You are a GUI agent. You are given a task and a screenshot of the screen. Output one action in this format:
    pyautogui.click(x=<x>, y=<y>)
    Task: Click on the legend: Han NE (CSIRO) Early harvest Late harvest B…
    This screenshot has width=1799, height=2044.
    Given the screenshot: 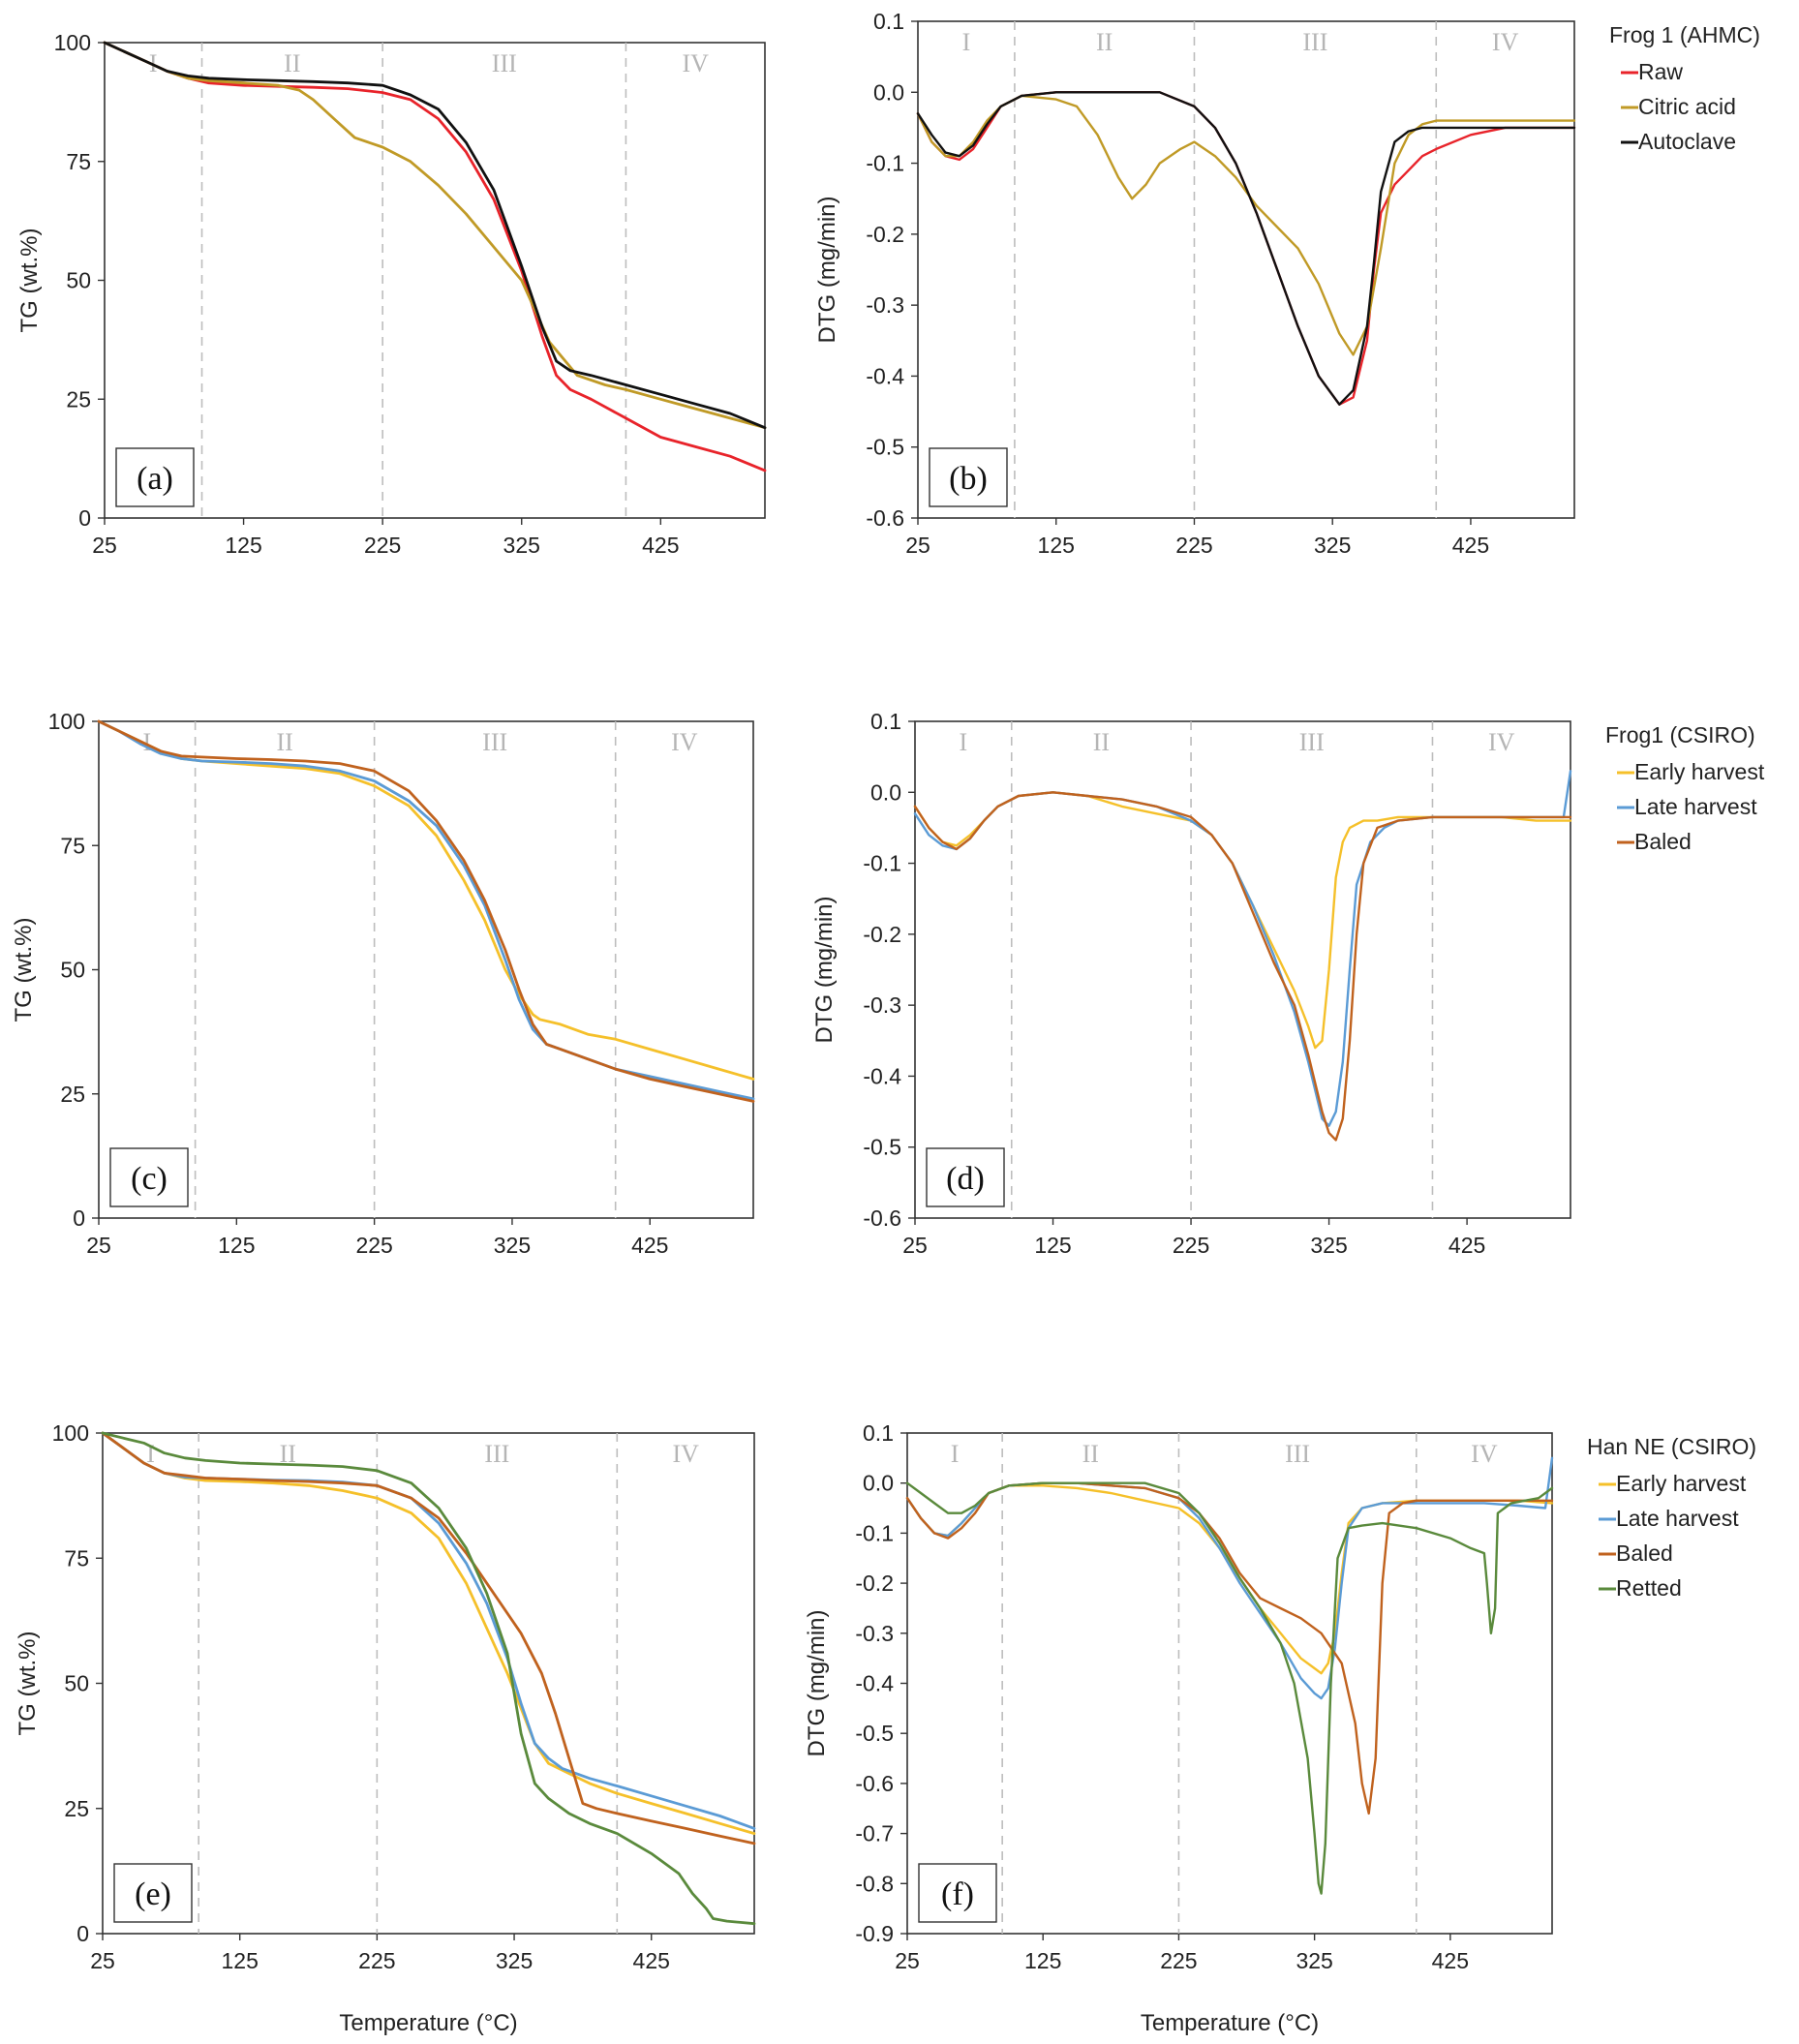 What is the action you would take?
    pyautogui.click(x=1672, y=1517)
    